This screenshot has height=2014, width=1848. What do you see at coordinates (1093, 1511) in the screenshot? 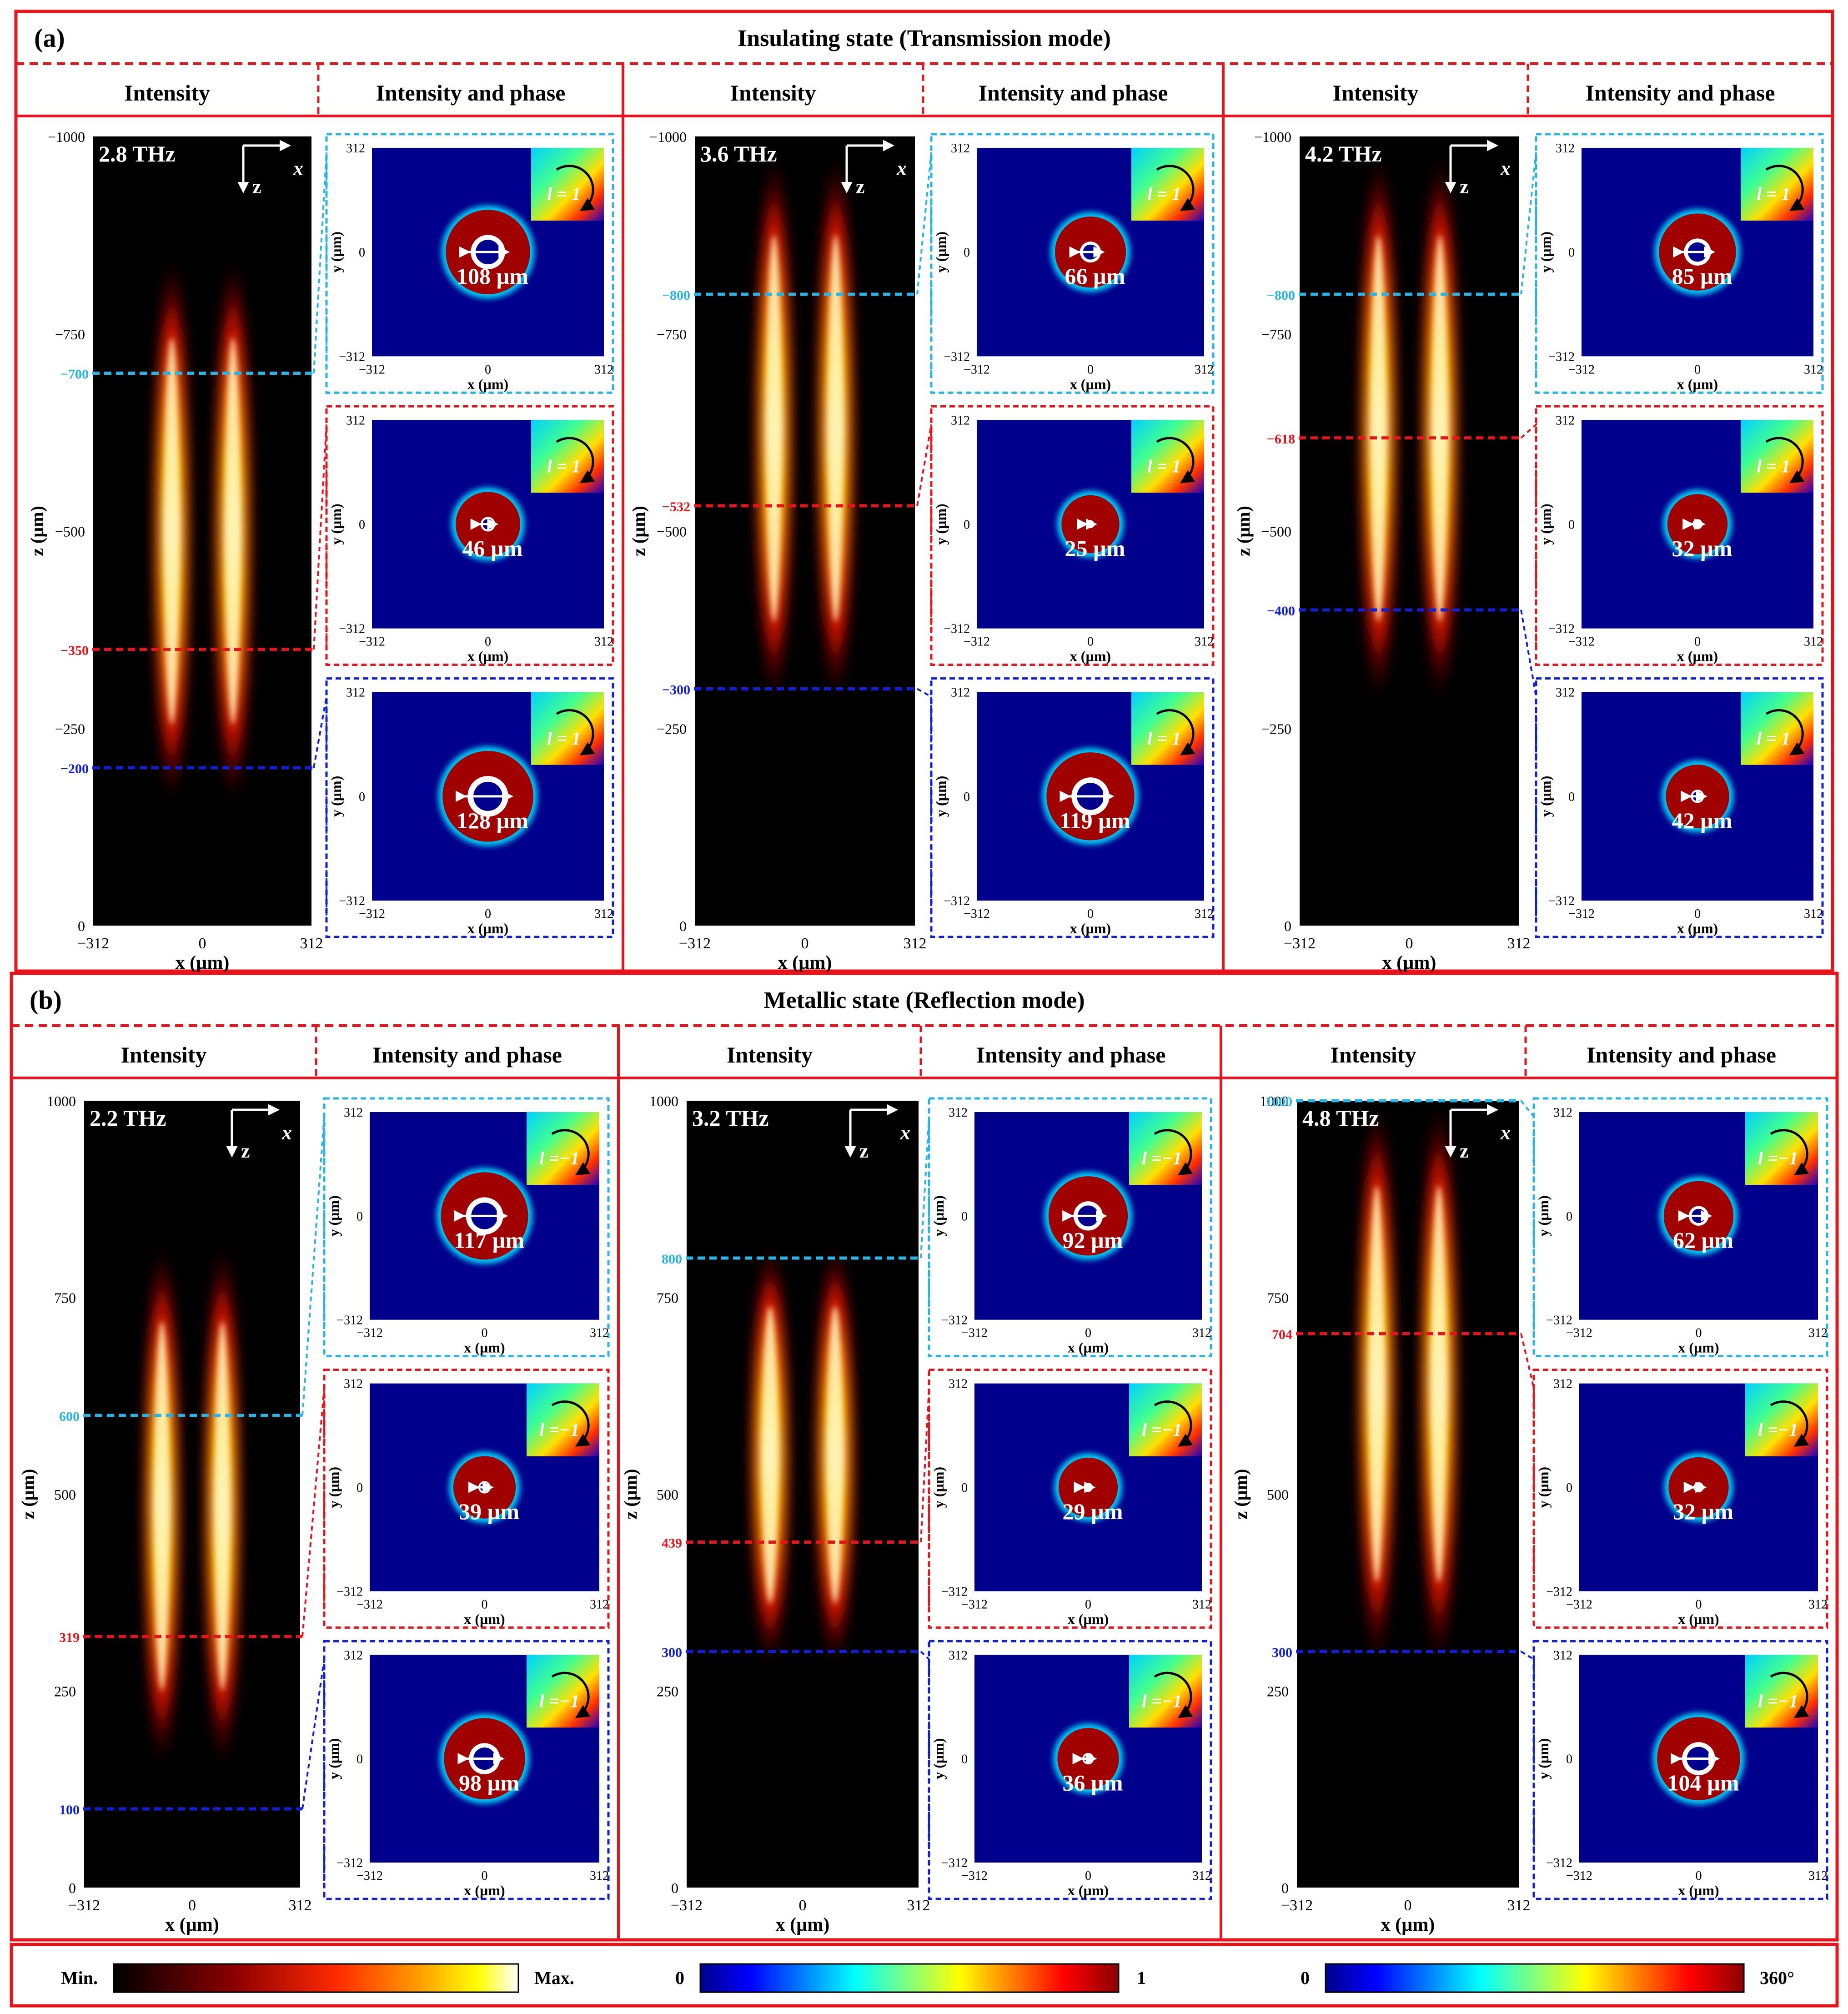
I see `diameter-label: 29 µm` at bounding box center [1093, 1511].